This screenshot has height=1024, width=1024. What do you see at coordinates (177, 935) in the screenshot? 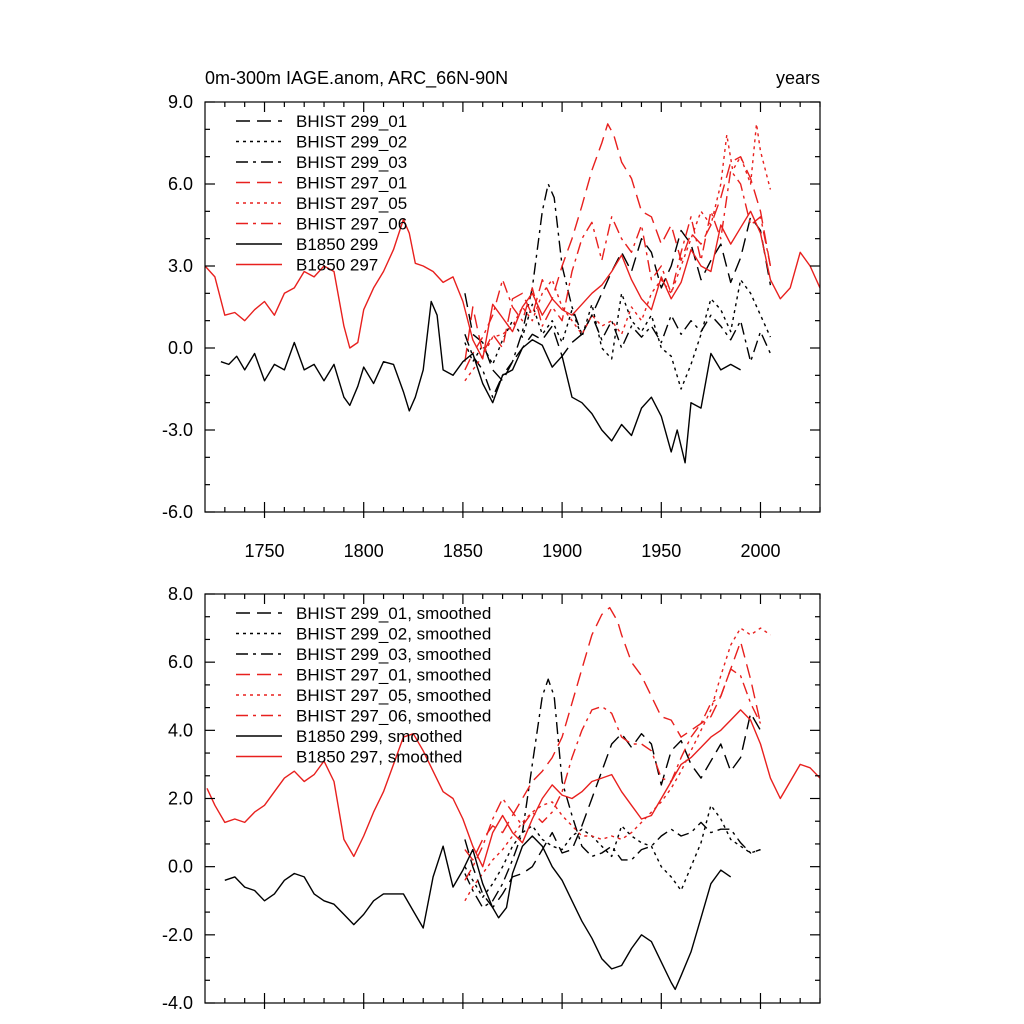
I see `bottom-ytick-label-1: -2.0` at bounding box center [177, 935].